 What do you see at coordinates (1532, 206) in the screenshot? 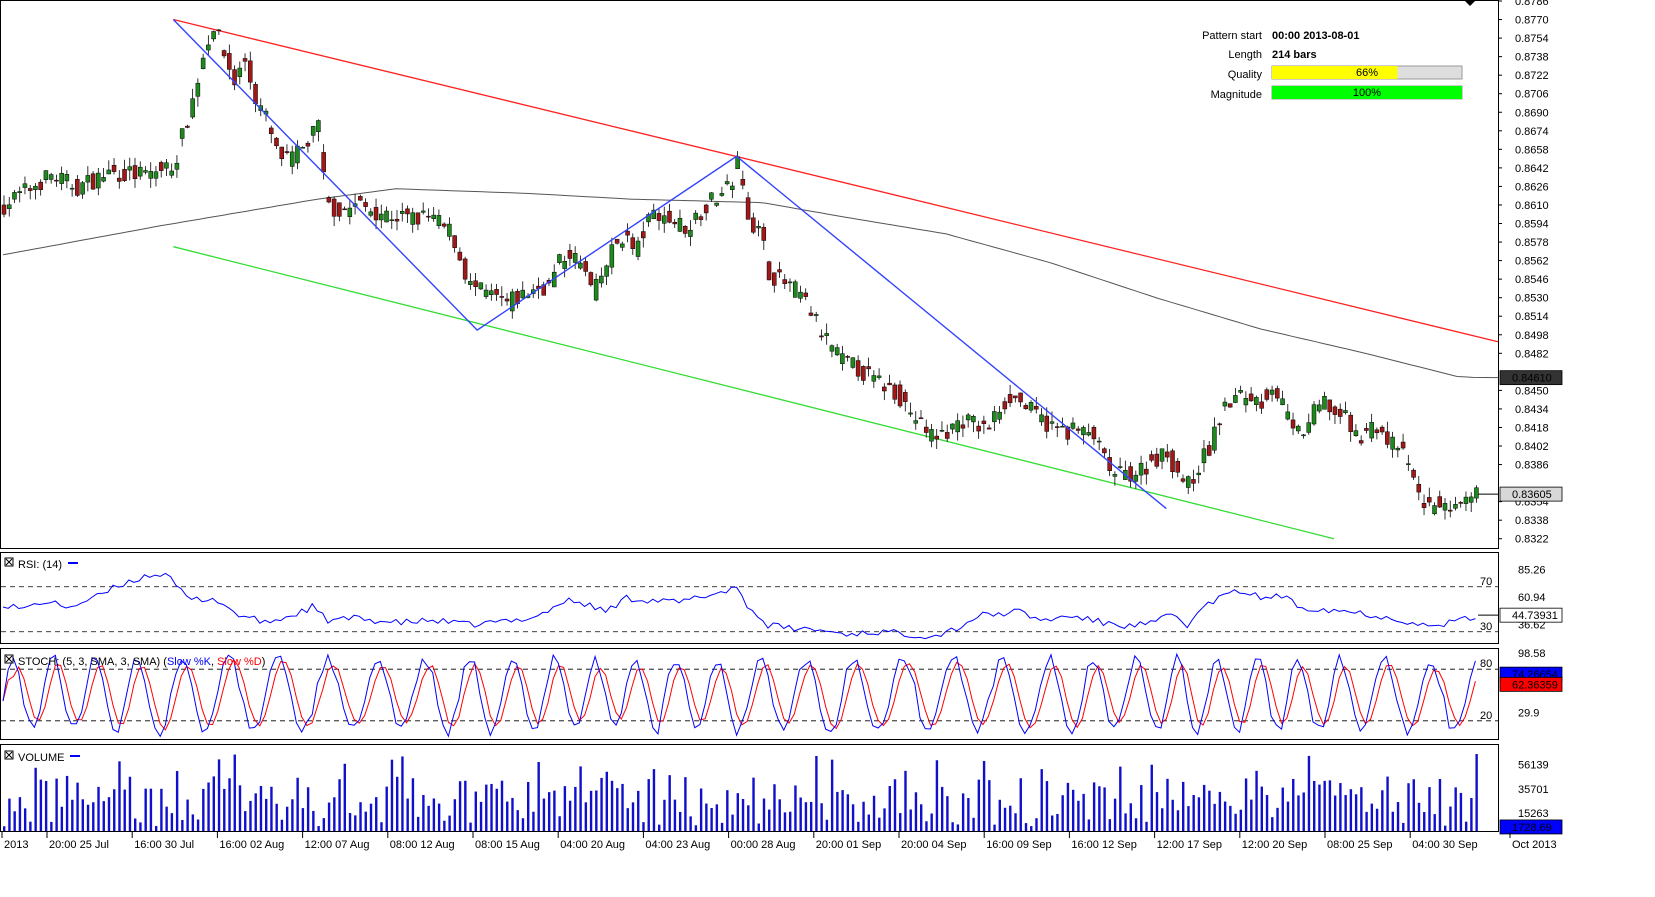
I see `price-tick-label: 0.8610` at bounding box center [1532, 206].